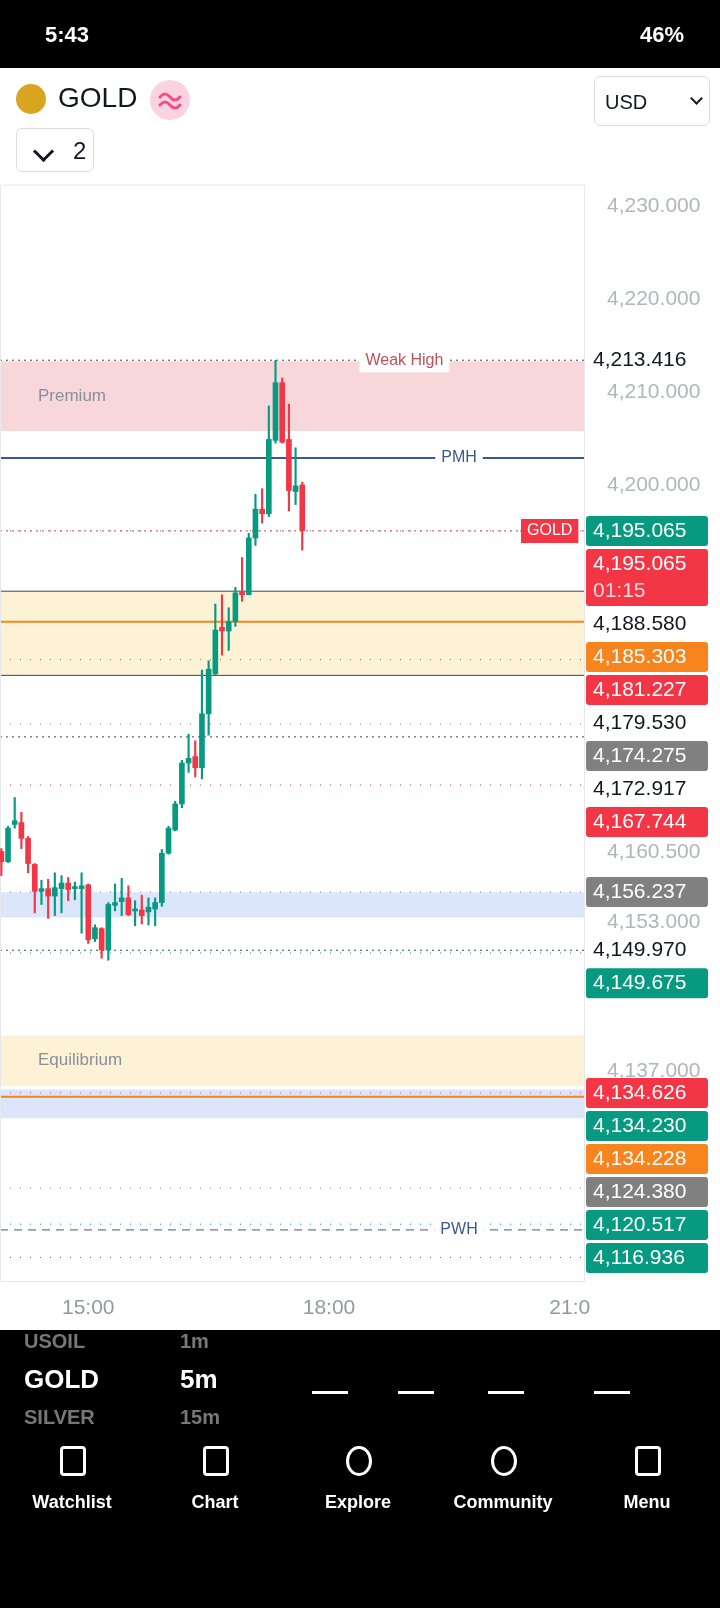 This screenshot has height=1608, width=720. I want to click on text: 2, so click(55, 150).